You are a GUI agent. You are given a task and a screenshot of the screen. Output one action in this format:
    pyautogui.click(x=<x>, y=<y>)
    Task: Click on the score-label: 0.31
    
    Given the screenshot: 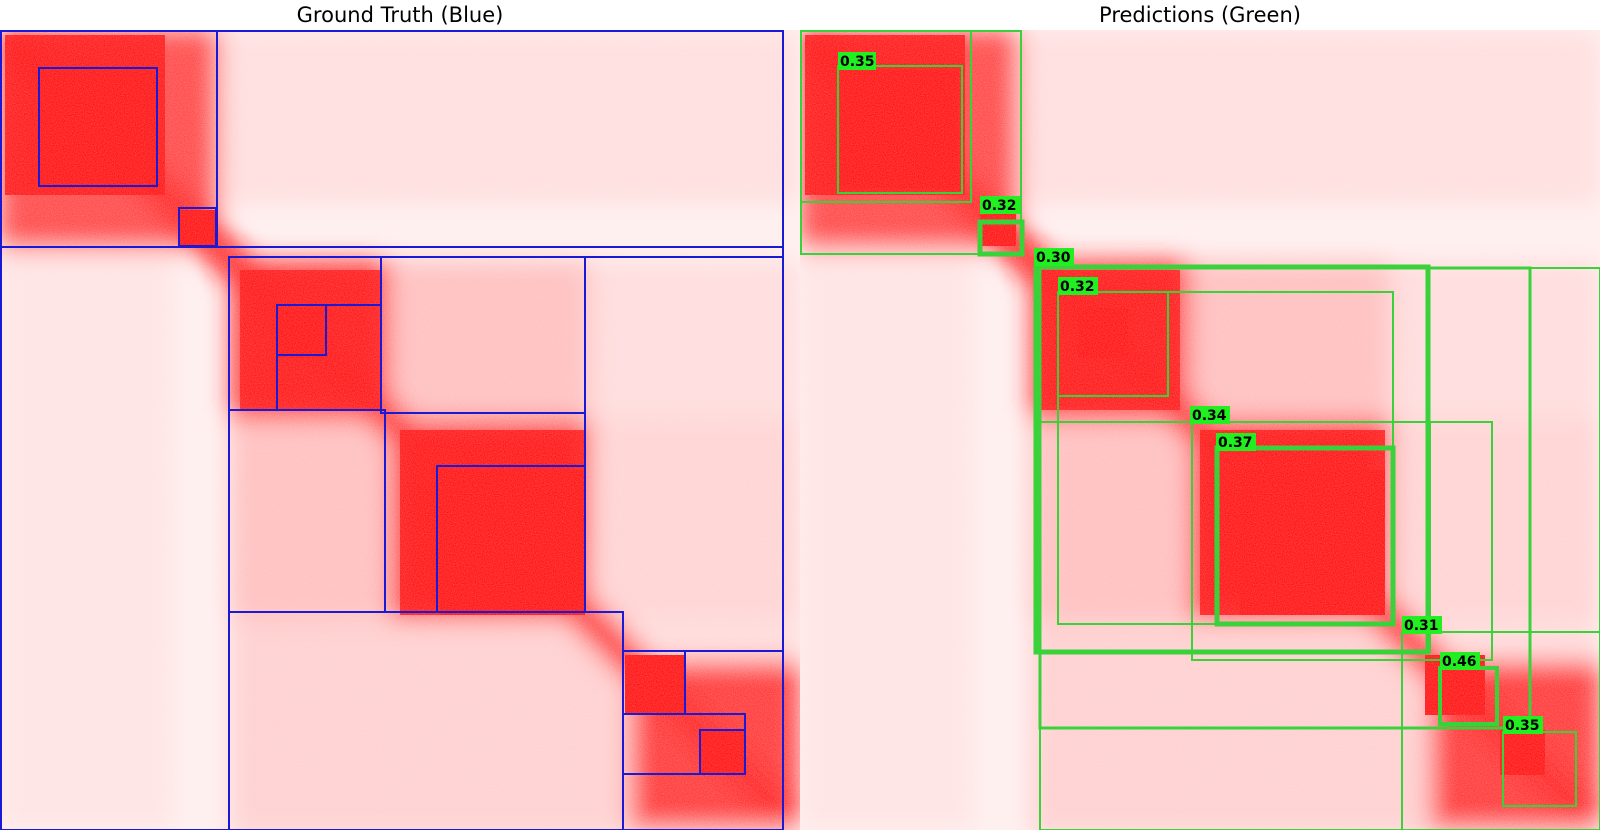 What is the action you would take?
    pyautogui.click(x=1422, y=625)
    